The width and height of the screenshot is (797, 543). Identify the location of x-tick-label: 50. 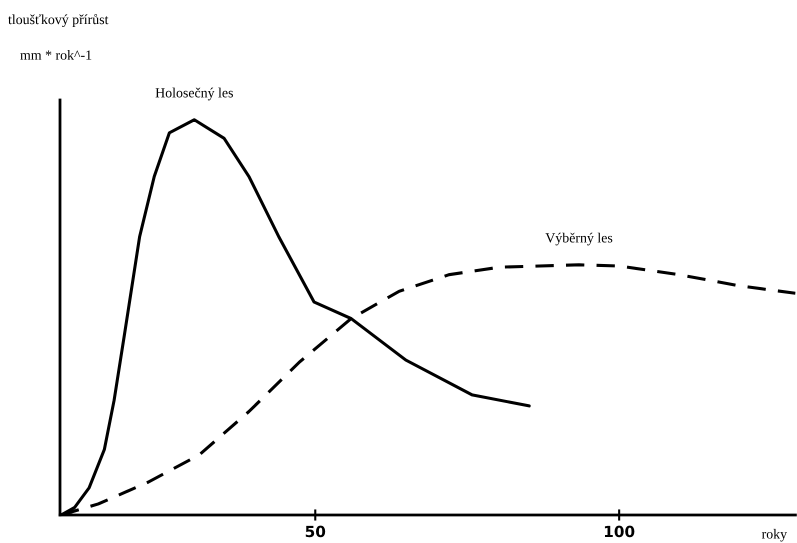
(316, 532).